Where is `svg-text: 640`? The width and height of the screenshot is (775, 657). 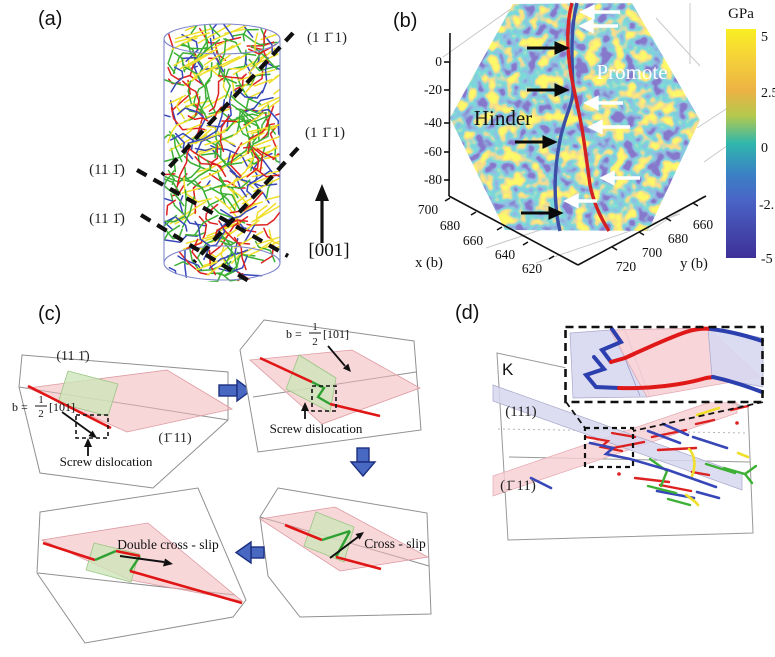 svg-text: 640 is located at coordinates (505, 254).